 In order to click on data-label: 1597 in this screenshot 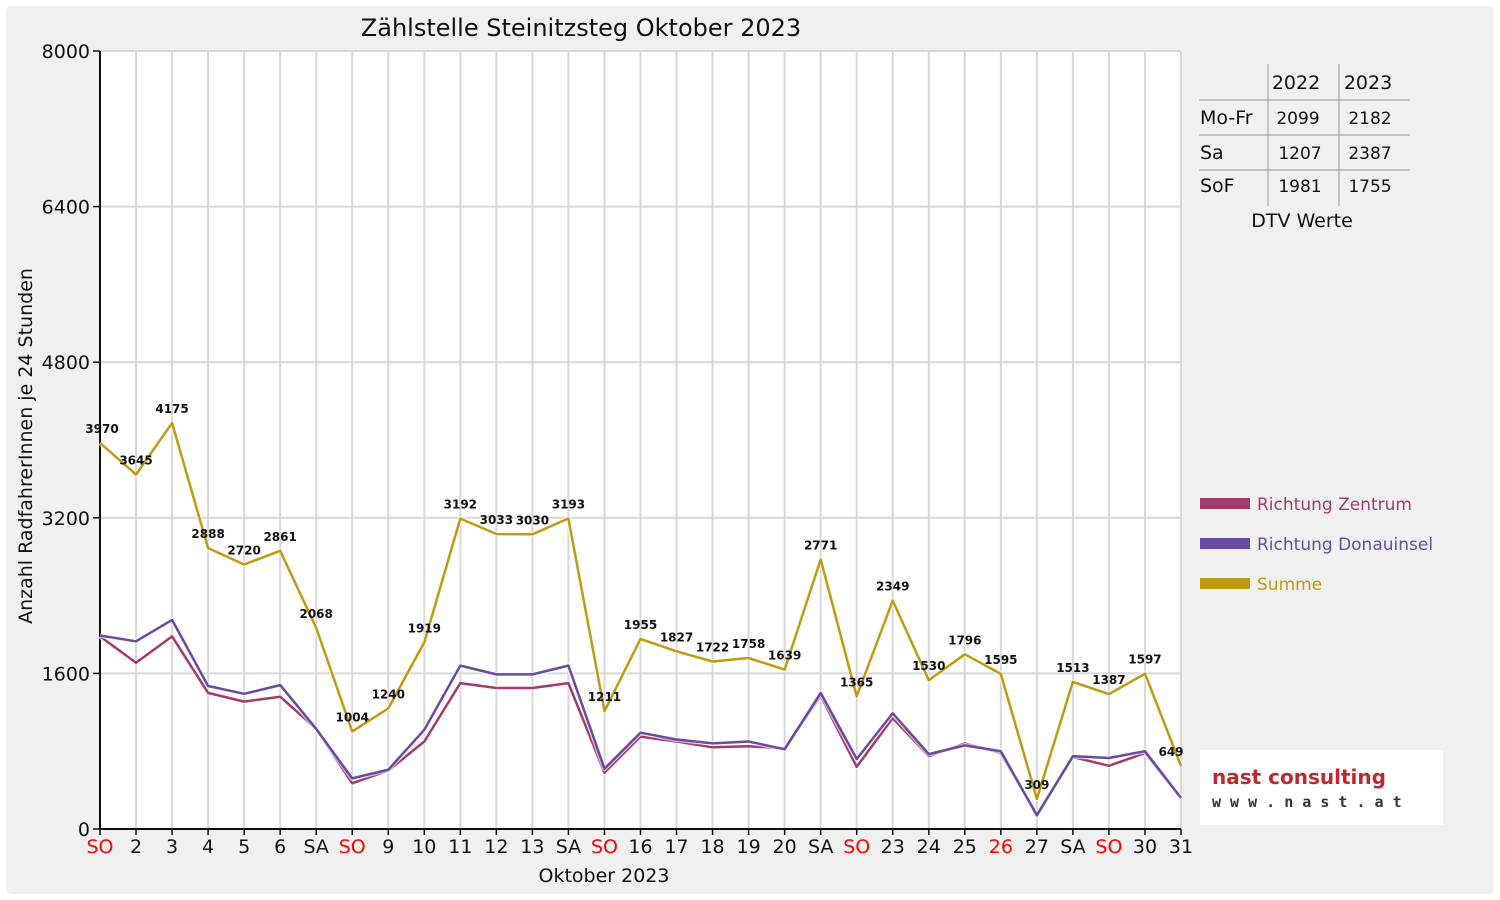, I will do `click(1144, 660)`.